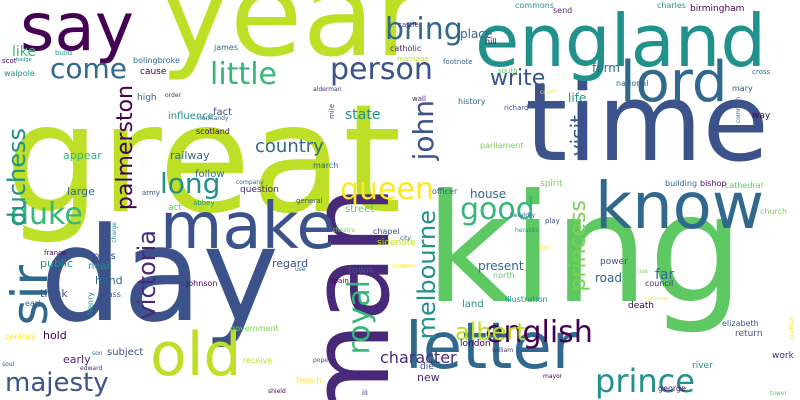 The image size is (800, 400). What do you see at coordinates (518, 78) in the screenshot?
I see `word-write: write` at bounding box center [518, 78].